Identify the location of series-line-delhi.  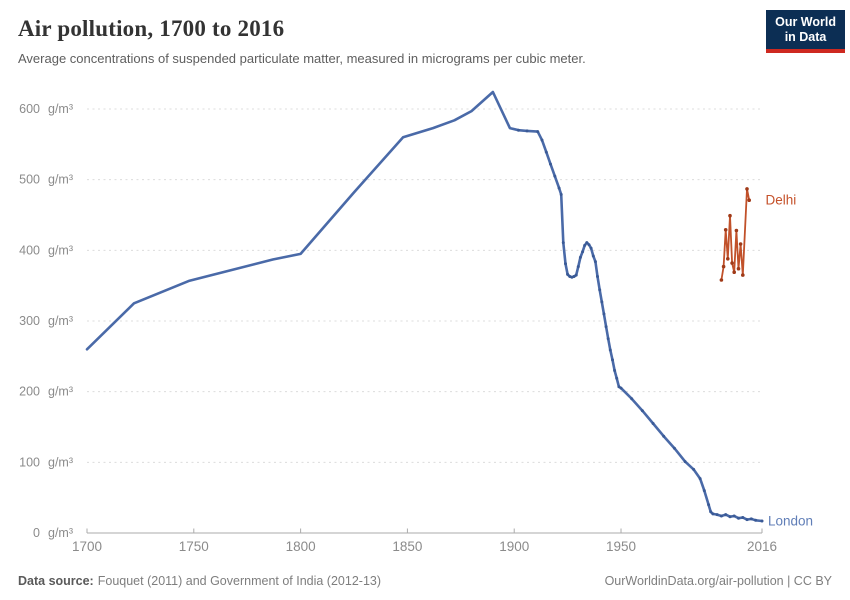
(735, 234).